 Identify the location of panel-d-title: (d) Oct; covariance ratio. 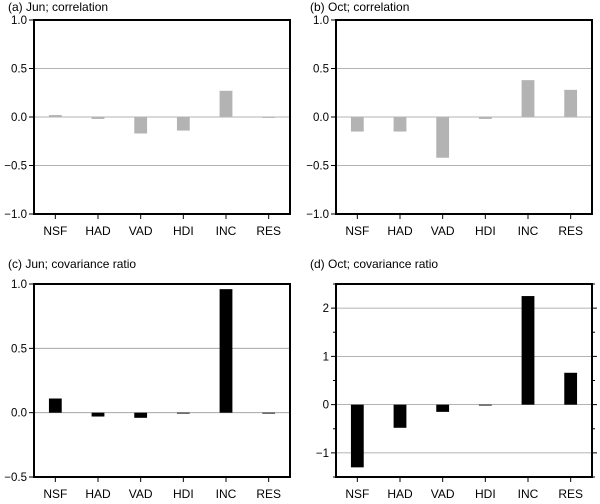
(374, 264).